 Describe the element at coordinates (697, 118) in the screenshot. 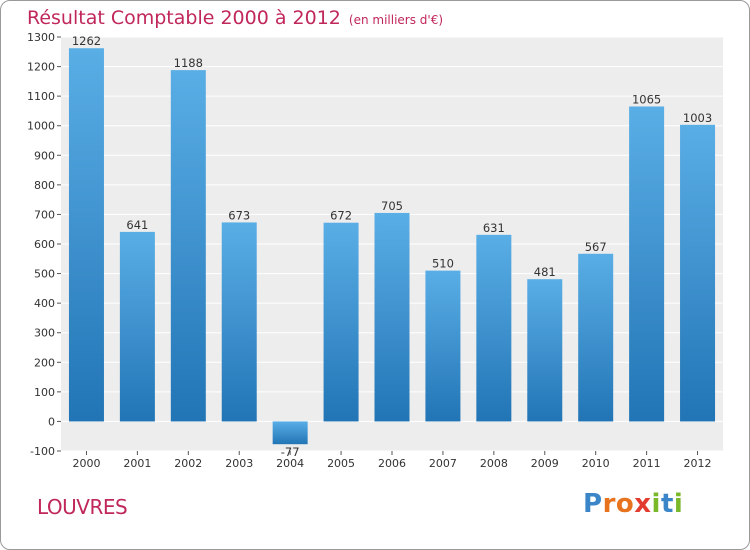

I see `bar-value-label: 1003` at that location.